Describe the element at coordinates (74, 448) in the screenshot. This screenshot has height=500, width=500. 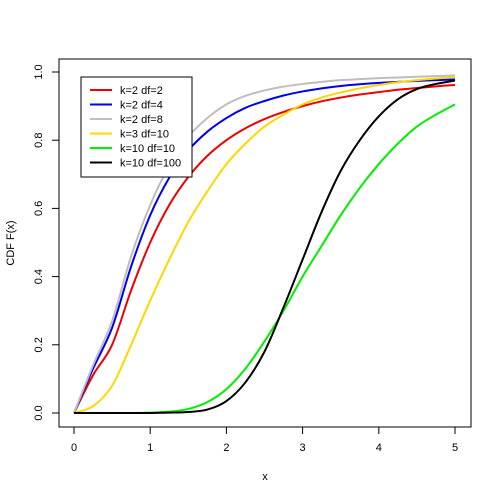
I see `x-tick-label: 0` at that location.